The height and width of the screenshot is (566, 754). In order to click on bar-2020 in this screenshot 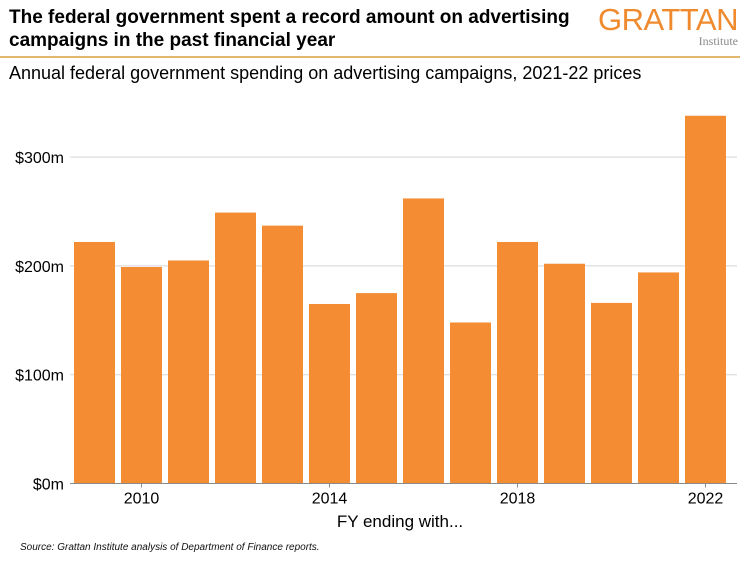, I will do `click(611, 393)`.